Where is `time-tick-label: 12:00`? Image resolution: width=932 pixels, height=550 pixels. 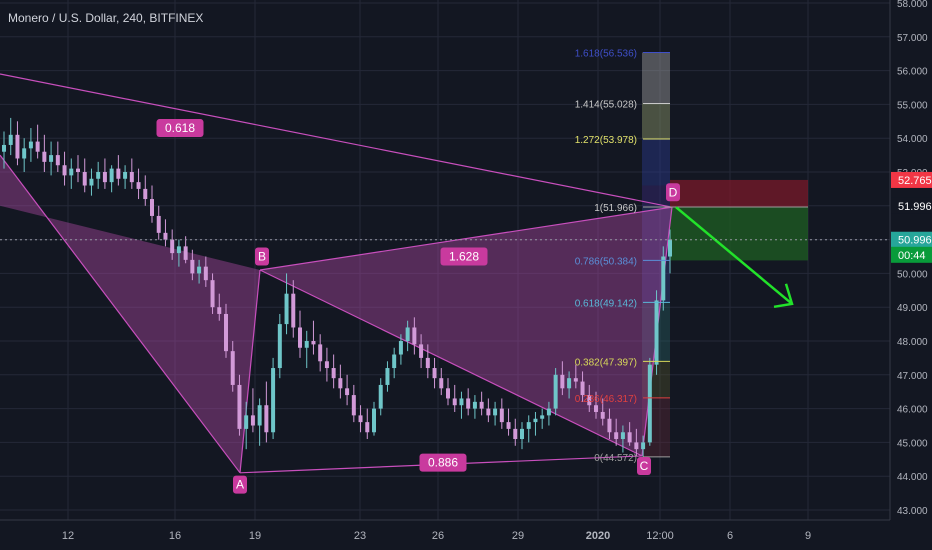
time-tick-label: 12:00 is located at coordinates (660, 536).